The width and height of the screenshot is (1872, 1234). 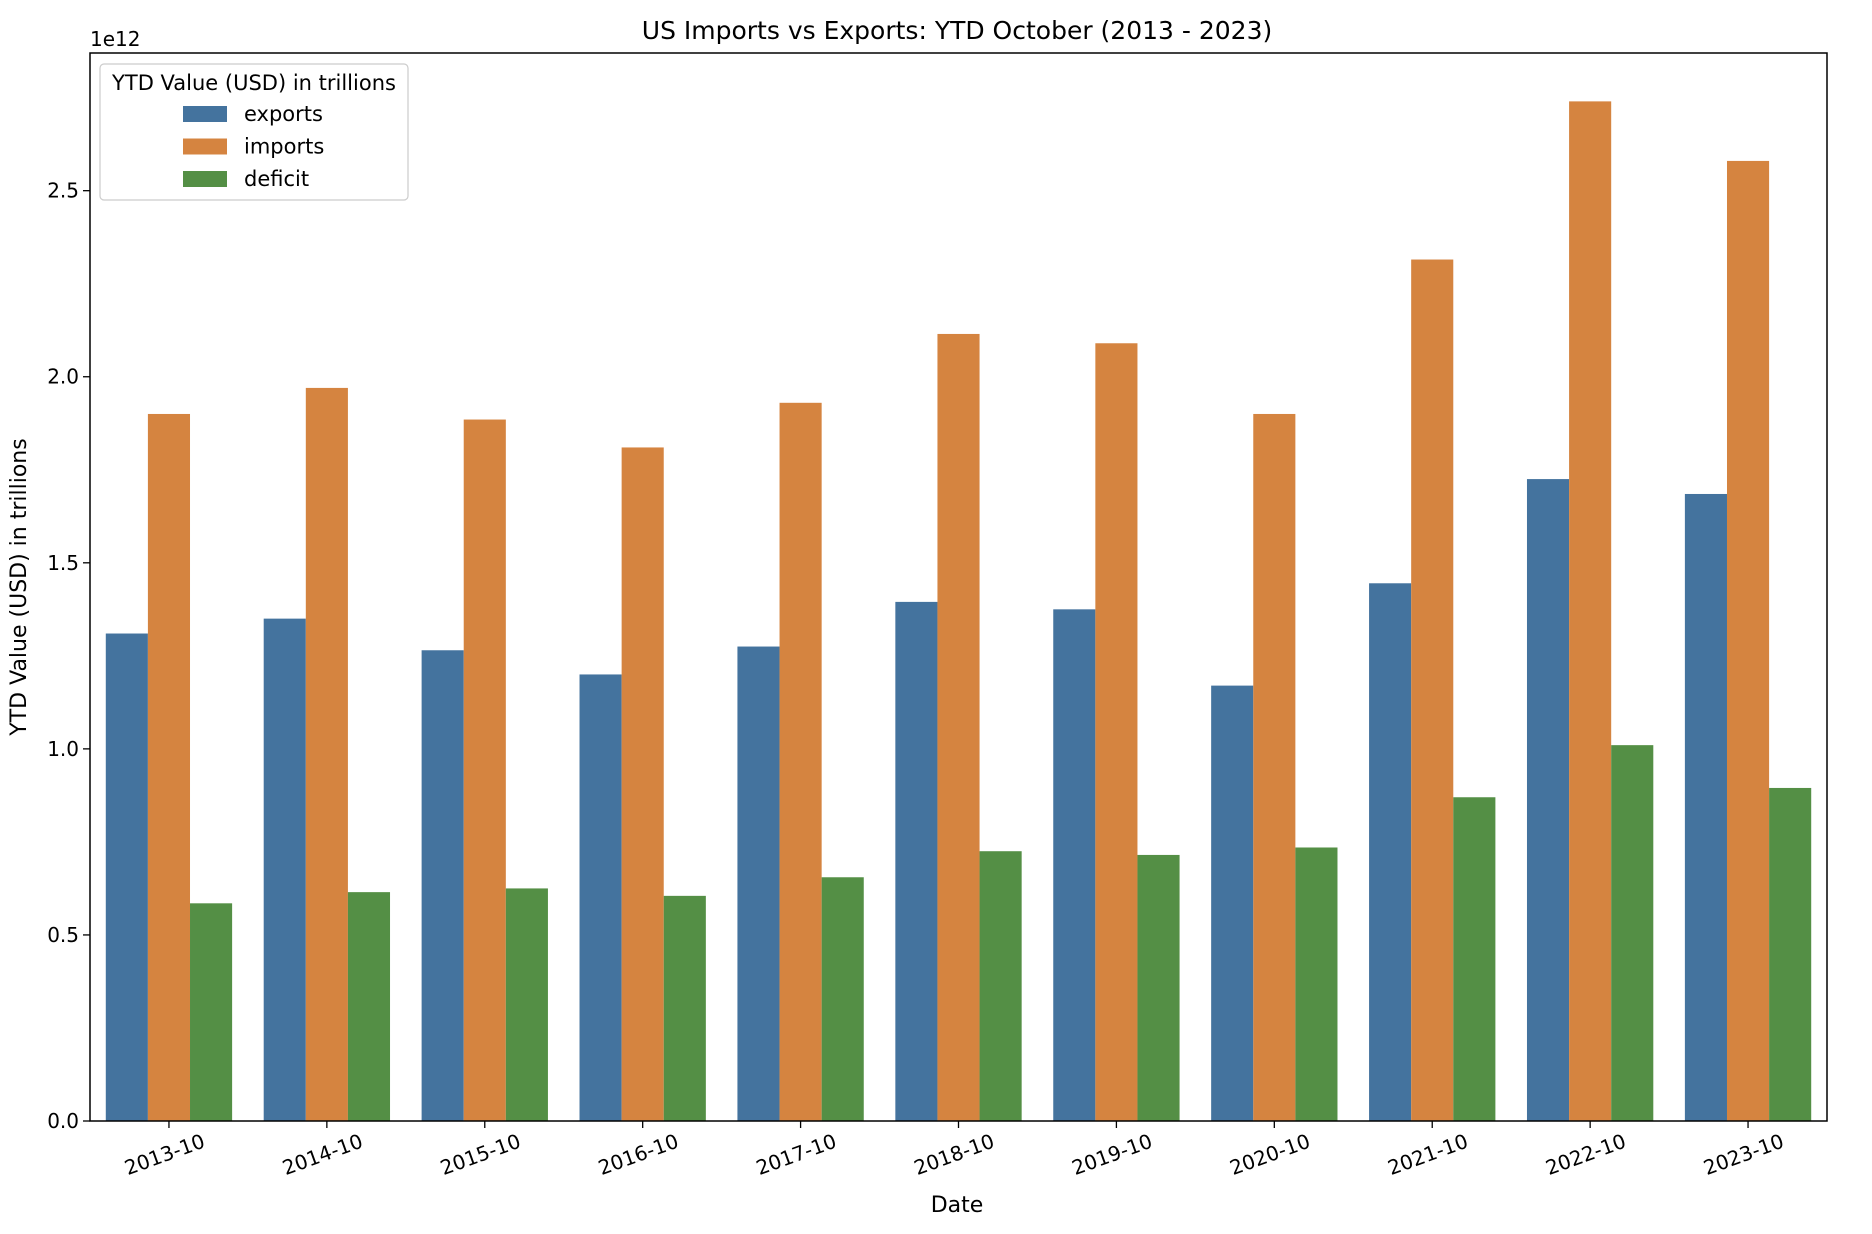 I want to click on y-axis: 0.0 0.5 1.0 1.5 2.0 2.5, so click(x=68, y=656).